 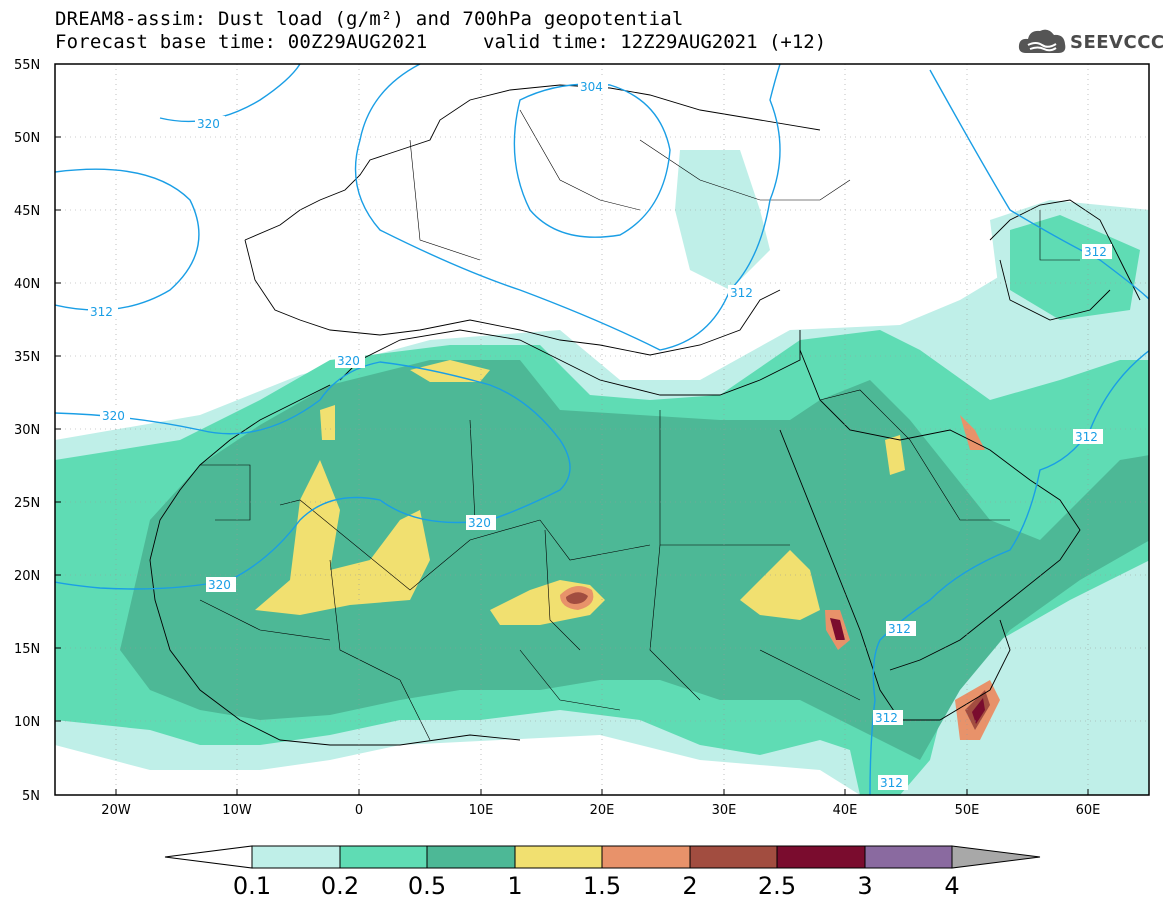 What do you see at coordinates (208, 857) in the screenshot?
I see `colorbar-below-arrow` at bounding box center [208, 857].